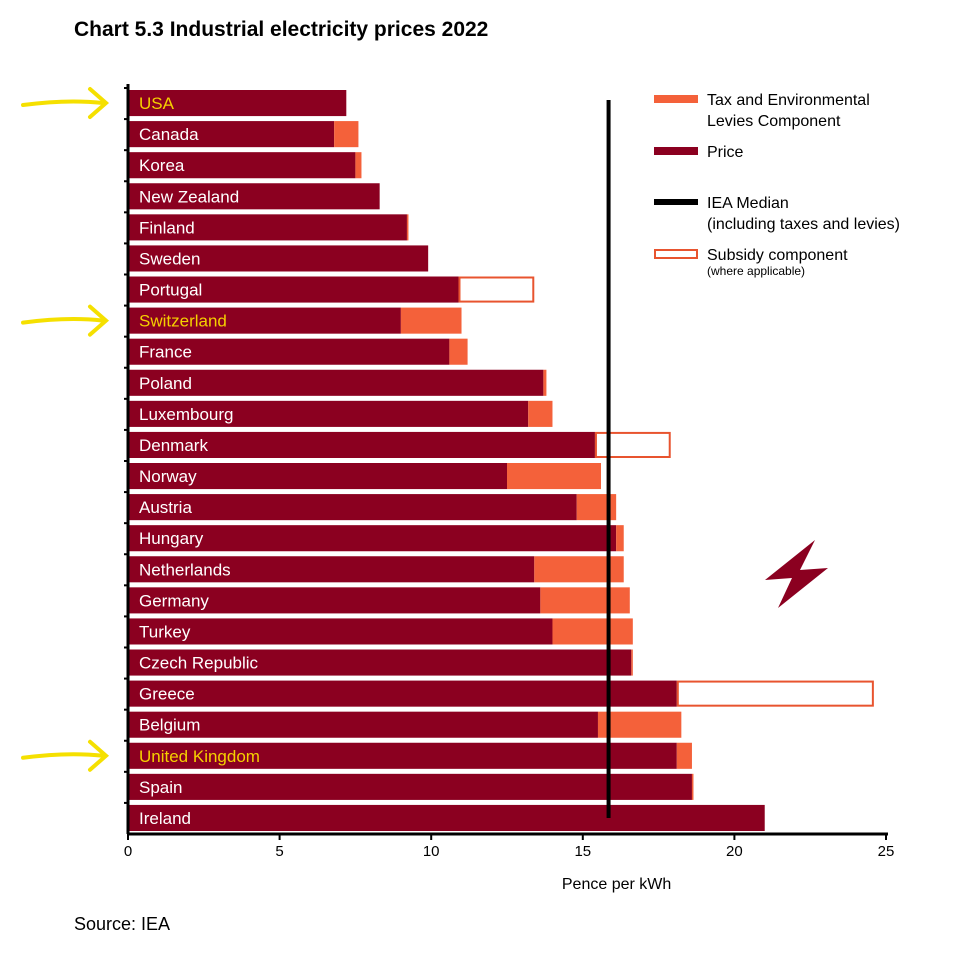 Image resolution: width=980 pixels, height=958 pixels. Describe the element at coordinates (734, 851) in the screenshot. I see `x-tick-label: 20` at that location.